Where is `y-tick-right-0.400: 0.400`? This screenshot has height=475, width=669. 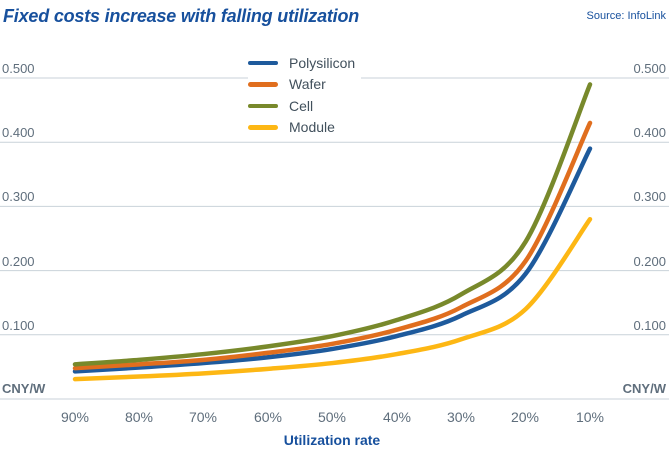 y-tick-right-0.400: 0.400 is located at coordinates (649, 132).